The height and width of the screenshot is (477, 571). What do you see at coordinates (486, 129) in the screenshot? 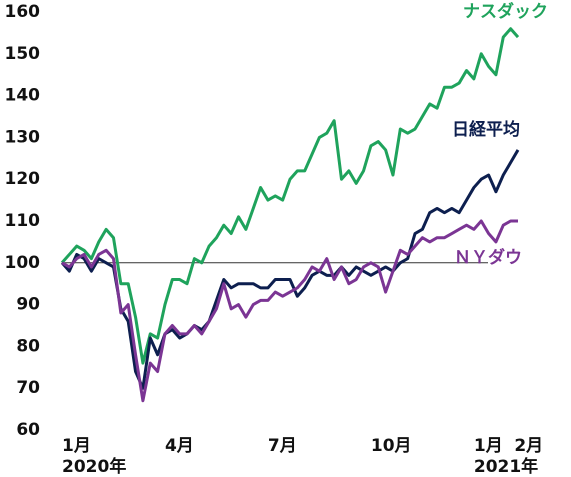
I see `series-label: 日経平均` at bounding box center [486, 129].